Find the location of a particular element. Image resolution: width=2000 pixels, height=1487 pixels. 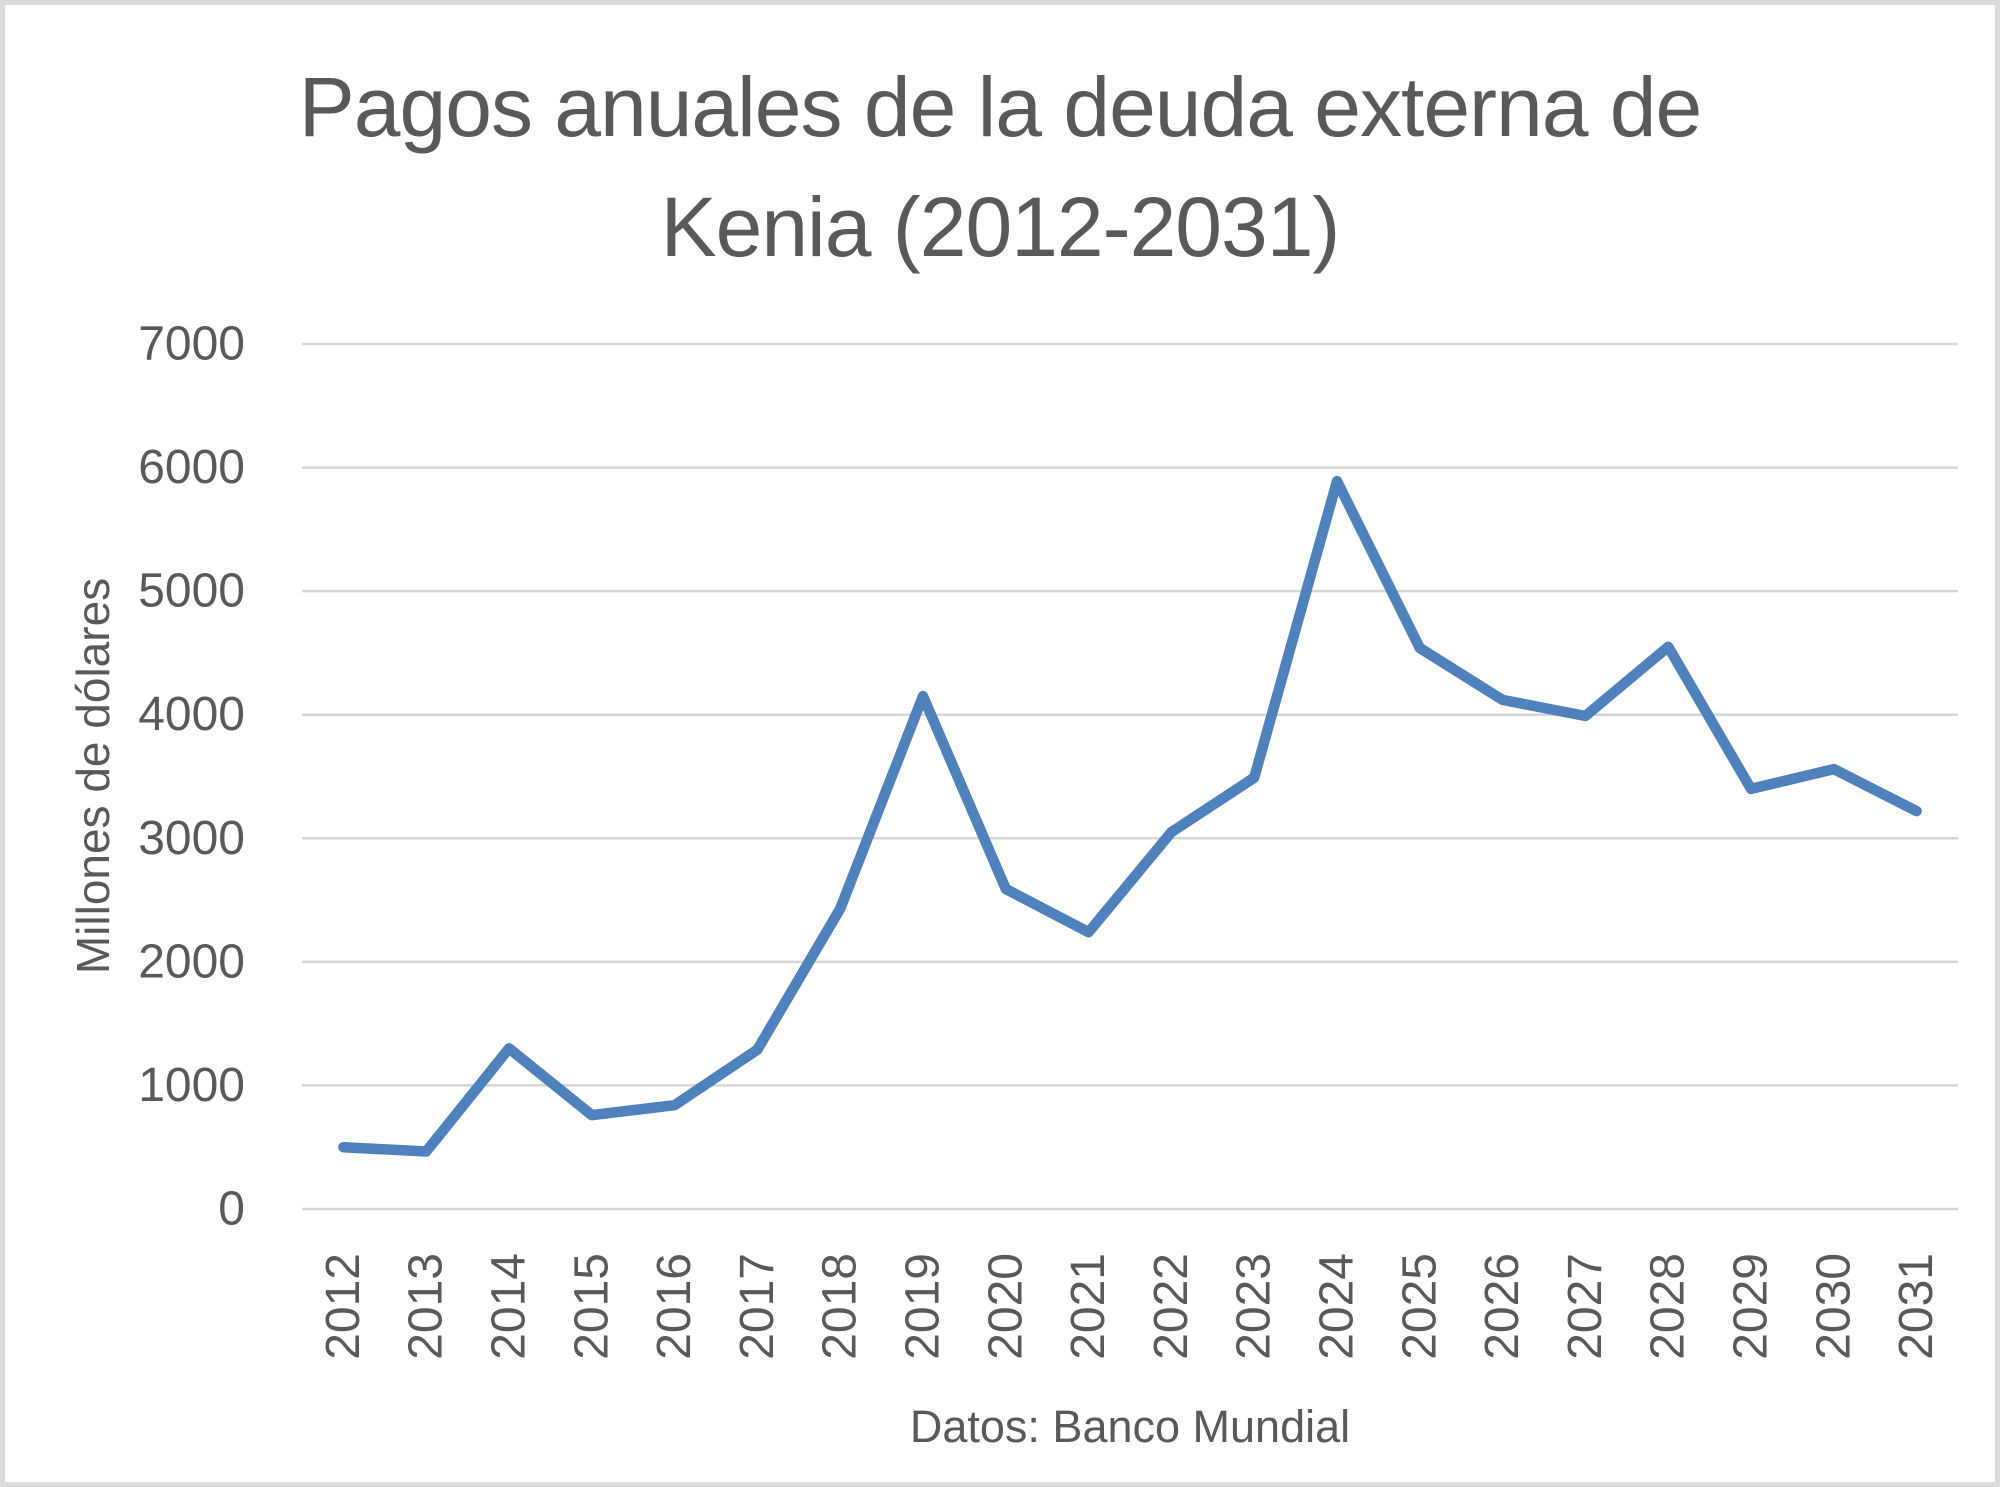

x-tick-label: 2021 is located at coordinates (1088, 1306).